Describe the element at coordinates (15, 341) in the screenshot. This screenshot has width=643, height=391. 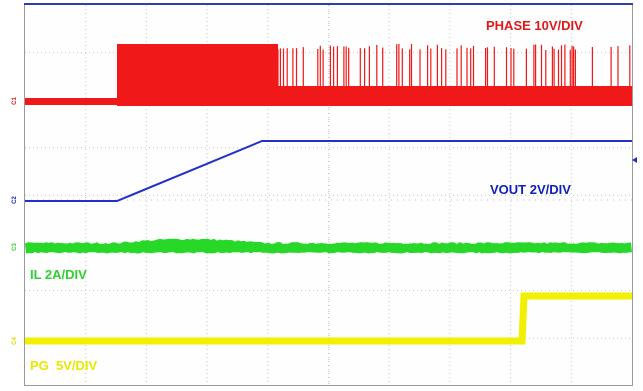
I see `pg-channel: C4` at that location.